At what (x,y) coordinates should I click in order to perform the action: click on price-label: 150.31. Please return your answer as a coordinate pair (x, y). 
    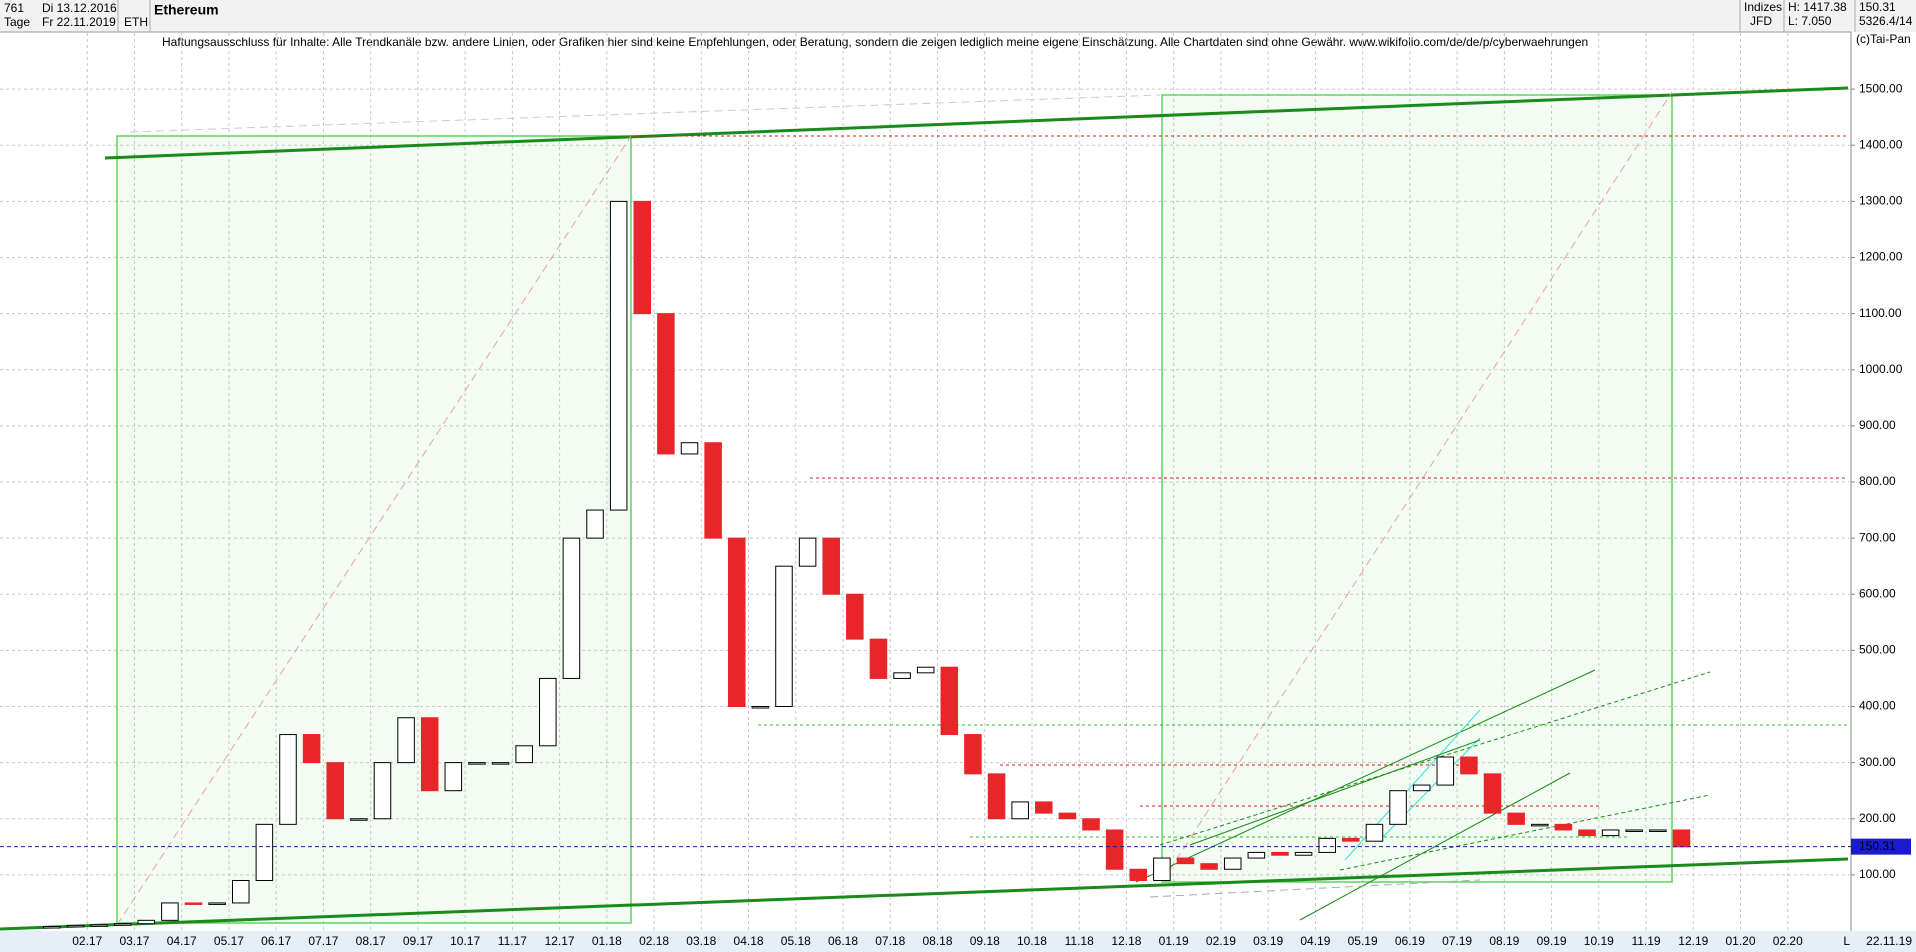
    Looking at the image, I should click on (1877, 846).